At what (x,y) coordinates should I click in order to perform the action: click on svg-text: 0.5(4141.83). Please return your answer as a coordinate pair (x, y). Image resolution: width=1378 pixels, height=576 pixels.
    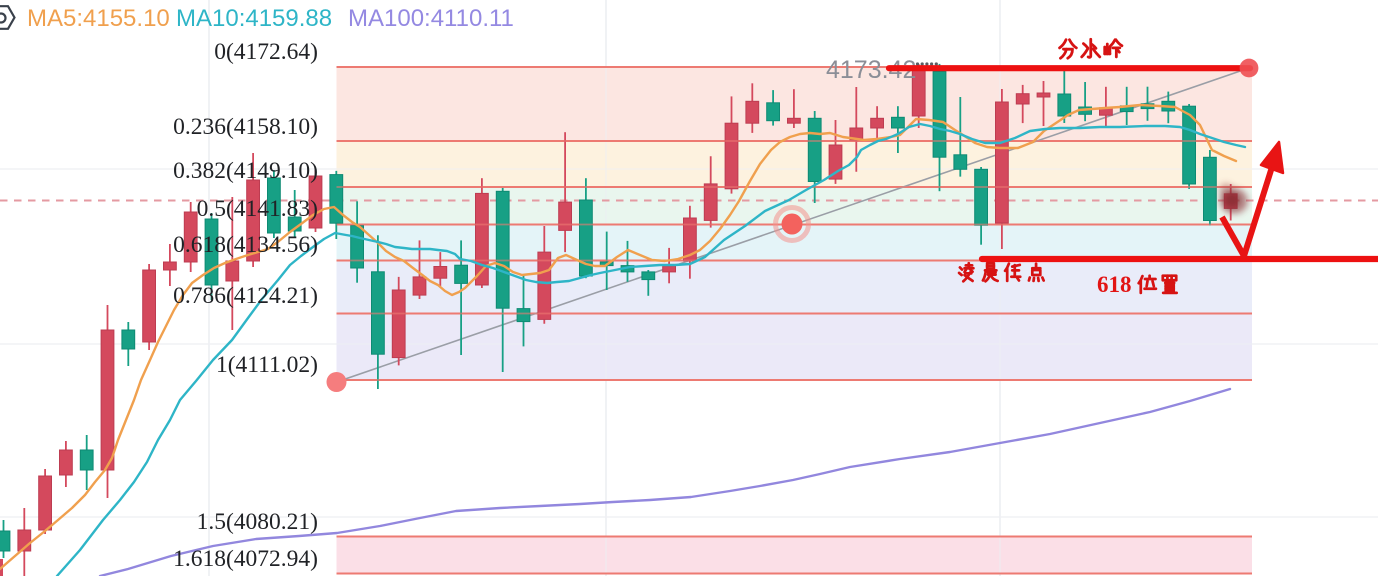
    Looking at the image, I should click on (257, 209).